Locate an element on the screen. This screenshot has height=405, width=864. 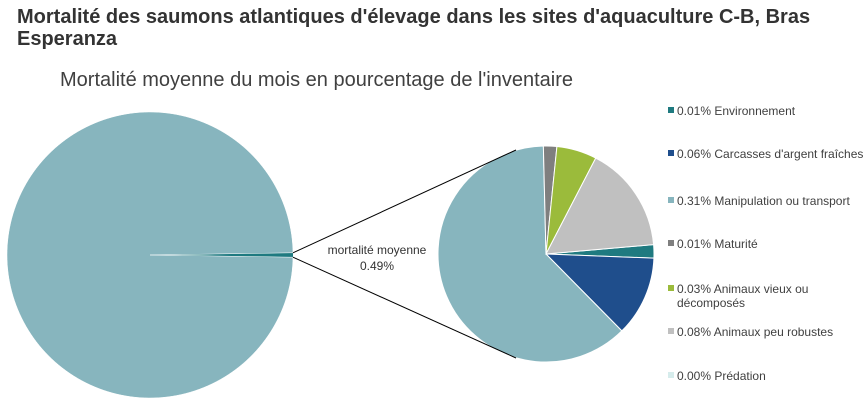
legend-label: Carcasses d'argent fraîches is located at coordinates (789, 154).